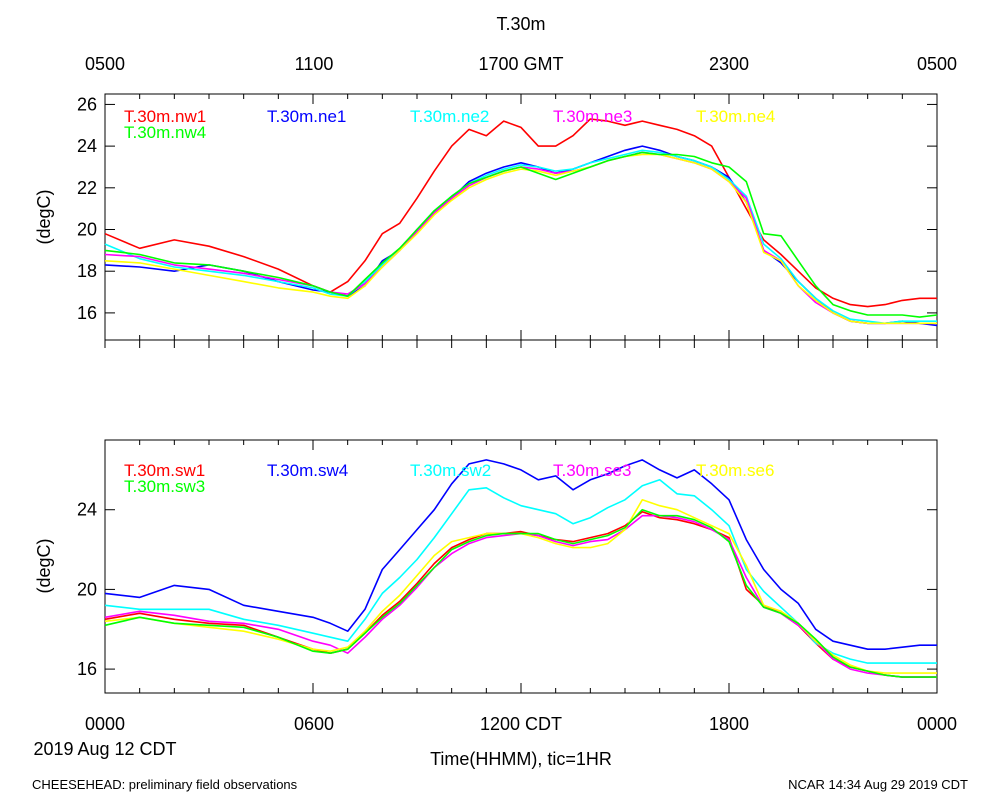 The image size is (1000, 800). What do you see at coordinates (164, 470) in the screenshot?
I see `legend-sw1: T.30m.sw1` at bounding box center [164, 470].